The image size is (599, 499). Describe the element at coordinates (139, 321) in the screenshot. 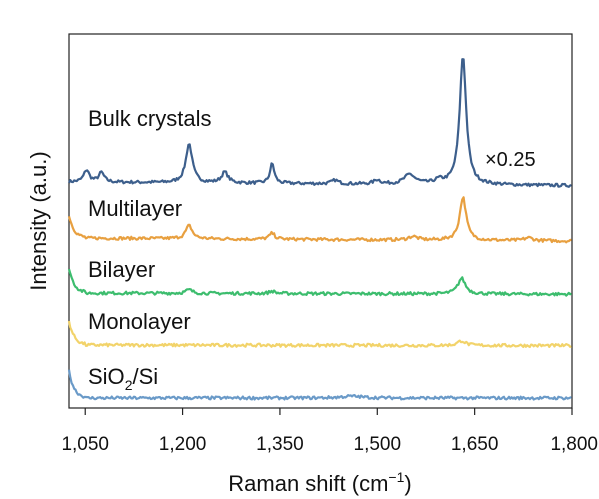

I see `series-label-4: Monolayer` at that location.